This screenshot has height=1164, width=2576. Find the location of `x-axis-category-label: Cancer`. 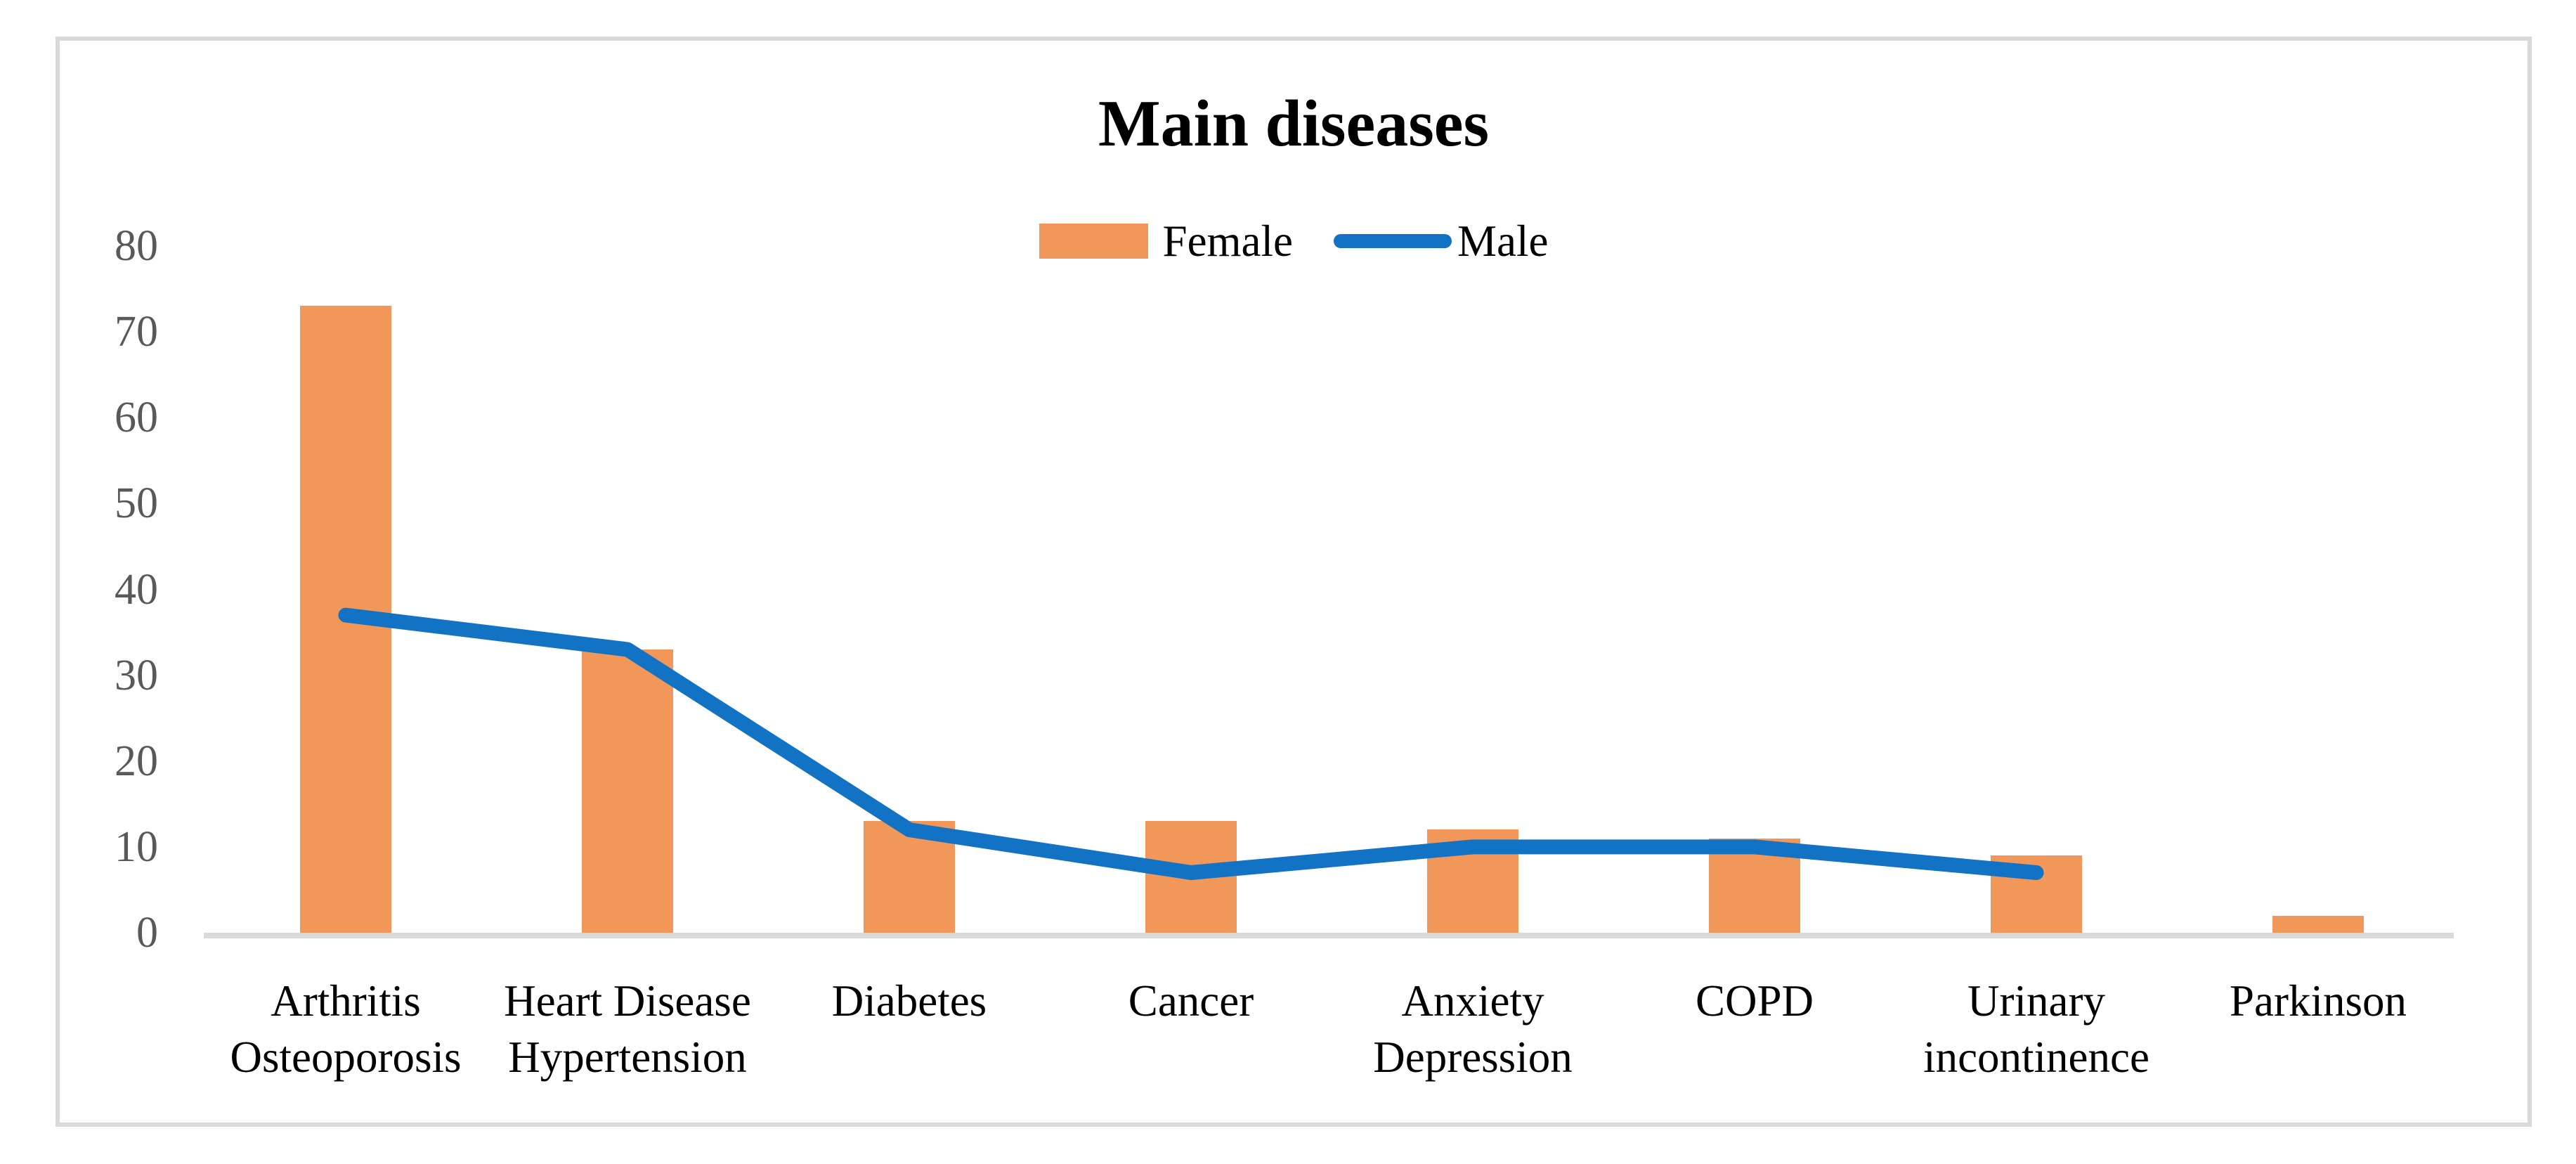

x-axis-category-label: Cancer is located at coordinates (1191, 1001).